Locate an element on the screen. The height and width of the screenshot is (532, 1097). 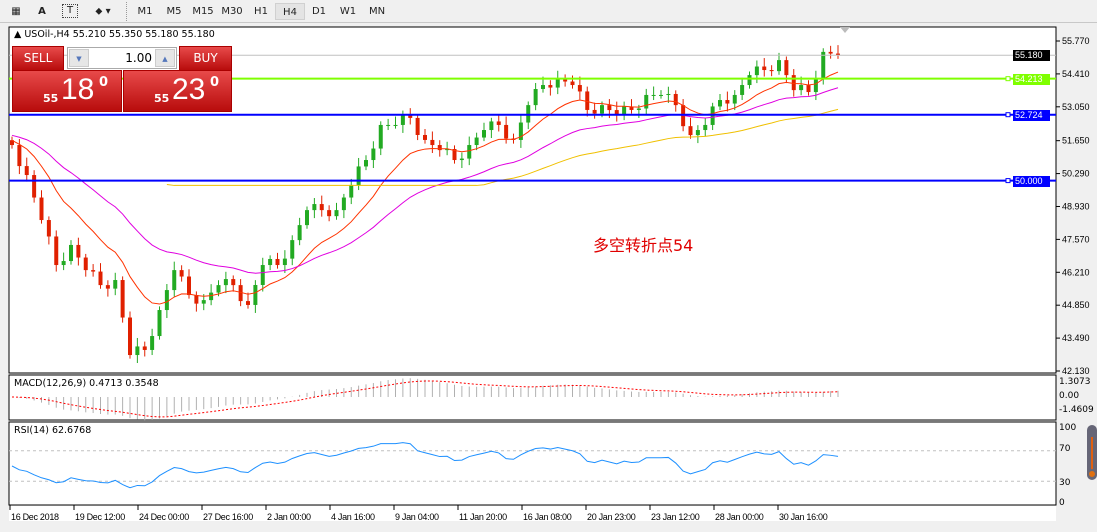
timeframe-w1: W1 is located at coordinates (348, 11).